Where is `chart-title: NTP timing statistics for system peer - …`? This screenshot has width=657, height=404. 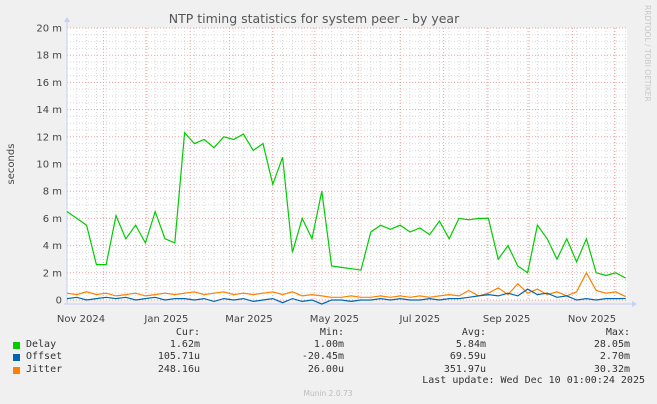
chart-title: NTP timing statistics for system peer - … is located at coordinates (314, 18).